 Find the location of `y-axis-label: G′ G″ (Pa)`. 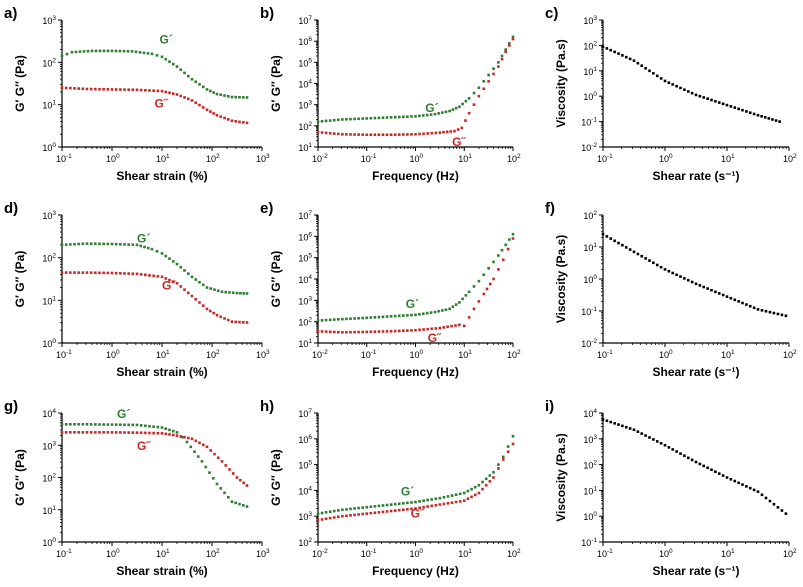

y-axis-label: G′ G″ (Pa) is located at coordinates (276, 83).